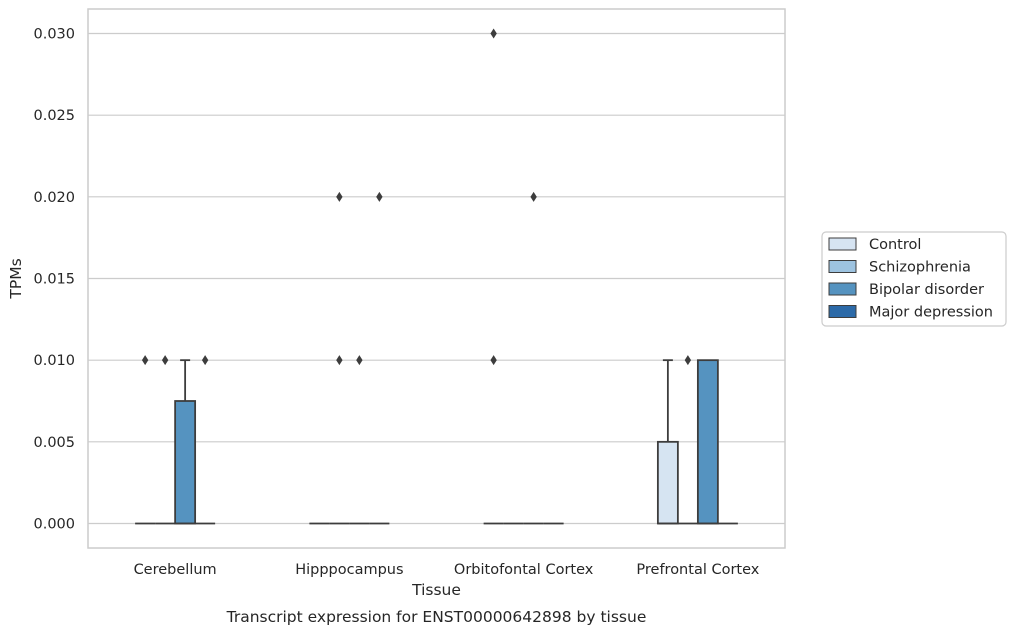 The height and width of the screenshot is (634, 1017). What do you see at coordinates (895, 245) in the screenshot?
I see `legend-label: Control` at bounding box center [895, 245].